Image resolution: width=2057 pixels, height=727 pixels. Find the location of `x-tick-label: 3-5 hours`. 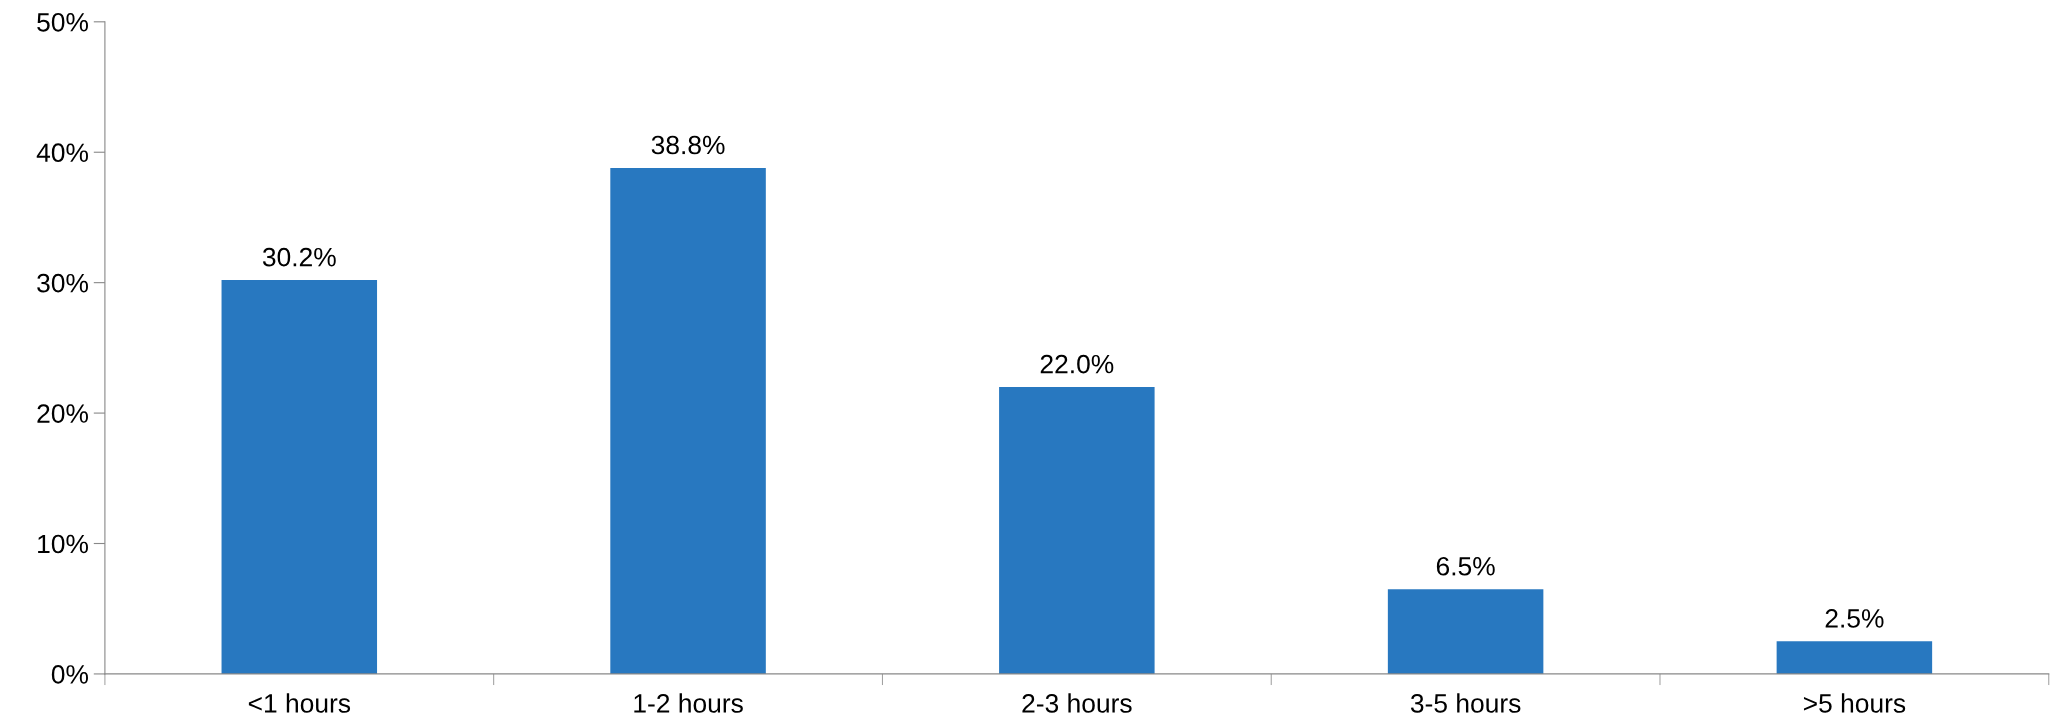

x-tick-label: 3-5 hours is located at coordinates (1465, 703).